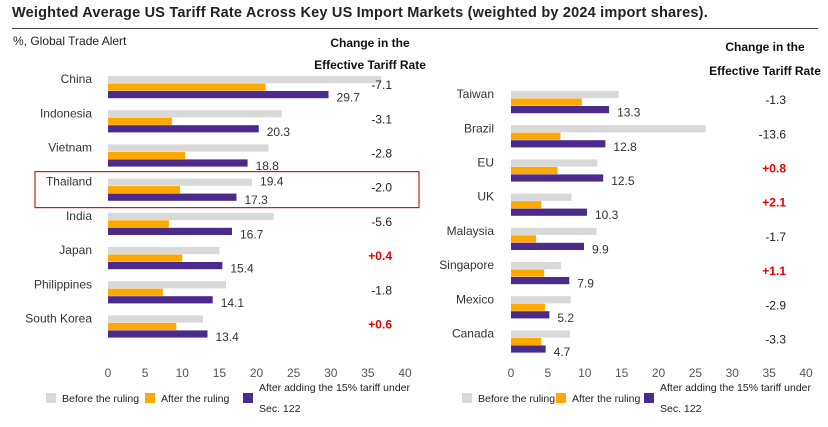 This screenshot has height=427, width=828. Describe the element at coordinates (466, 265) in the screenshot. I see `category-label: Singapore` at that location.